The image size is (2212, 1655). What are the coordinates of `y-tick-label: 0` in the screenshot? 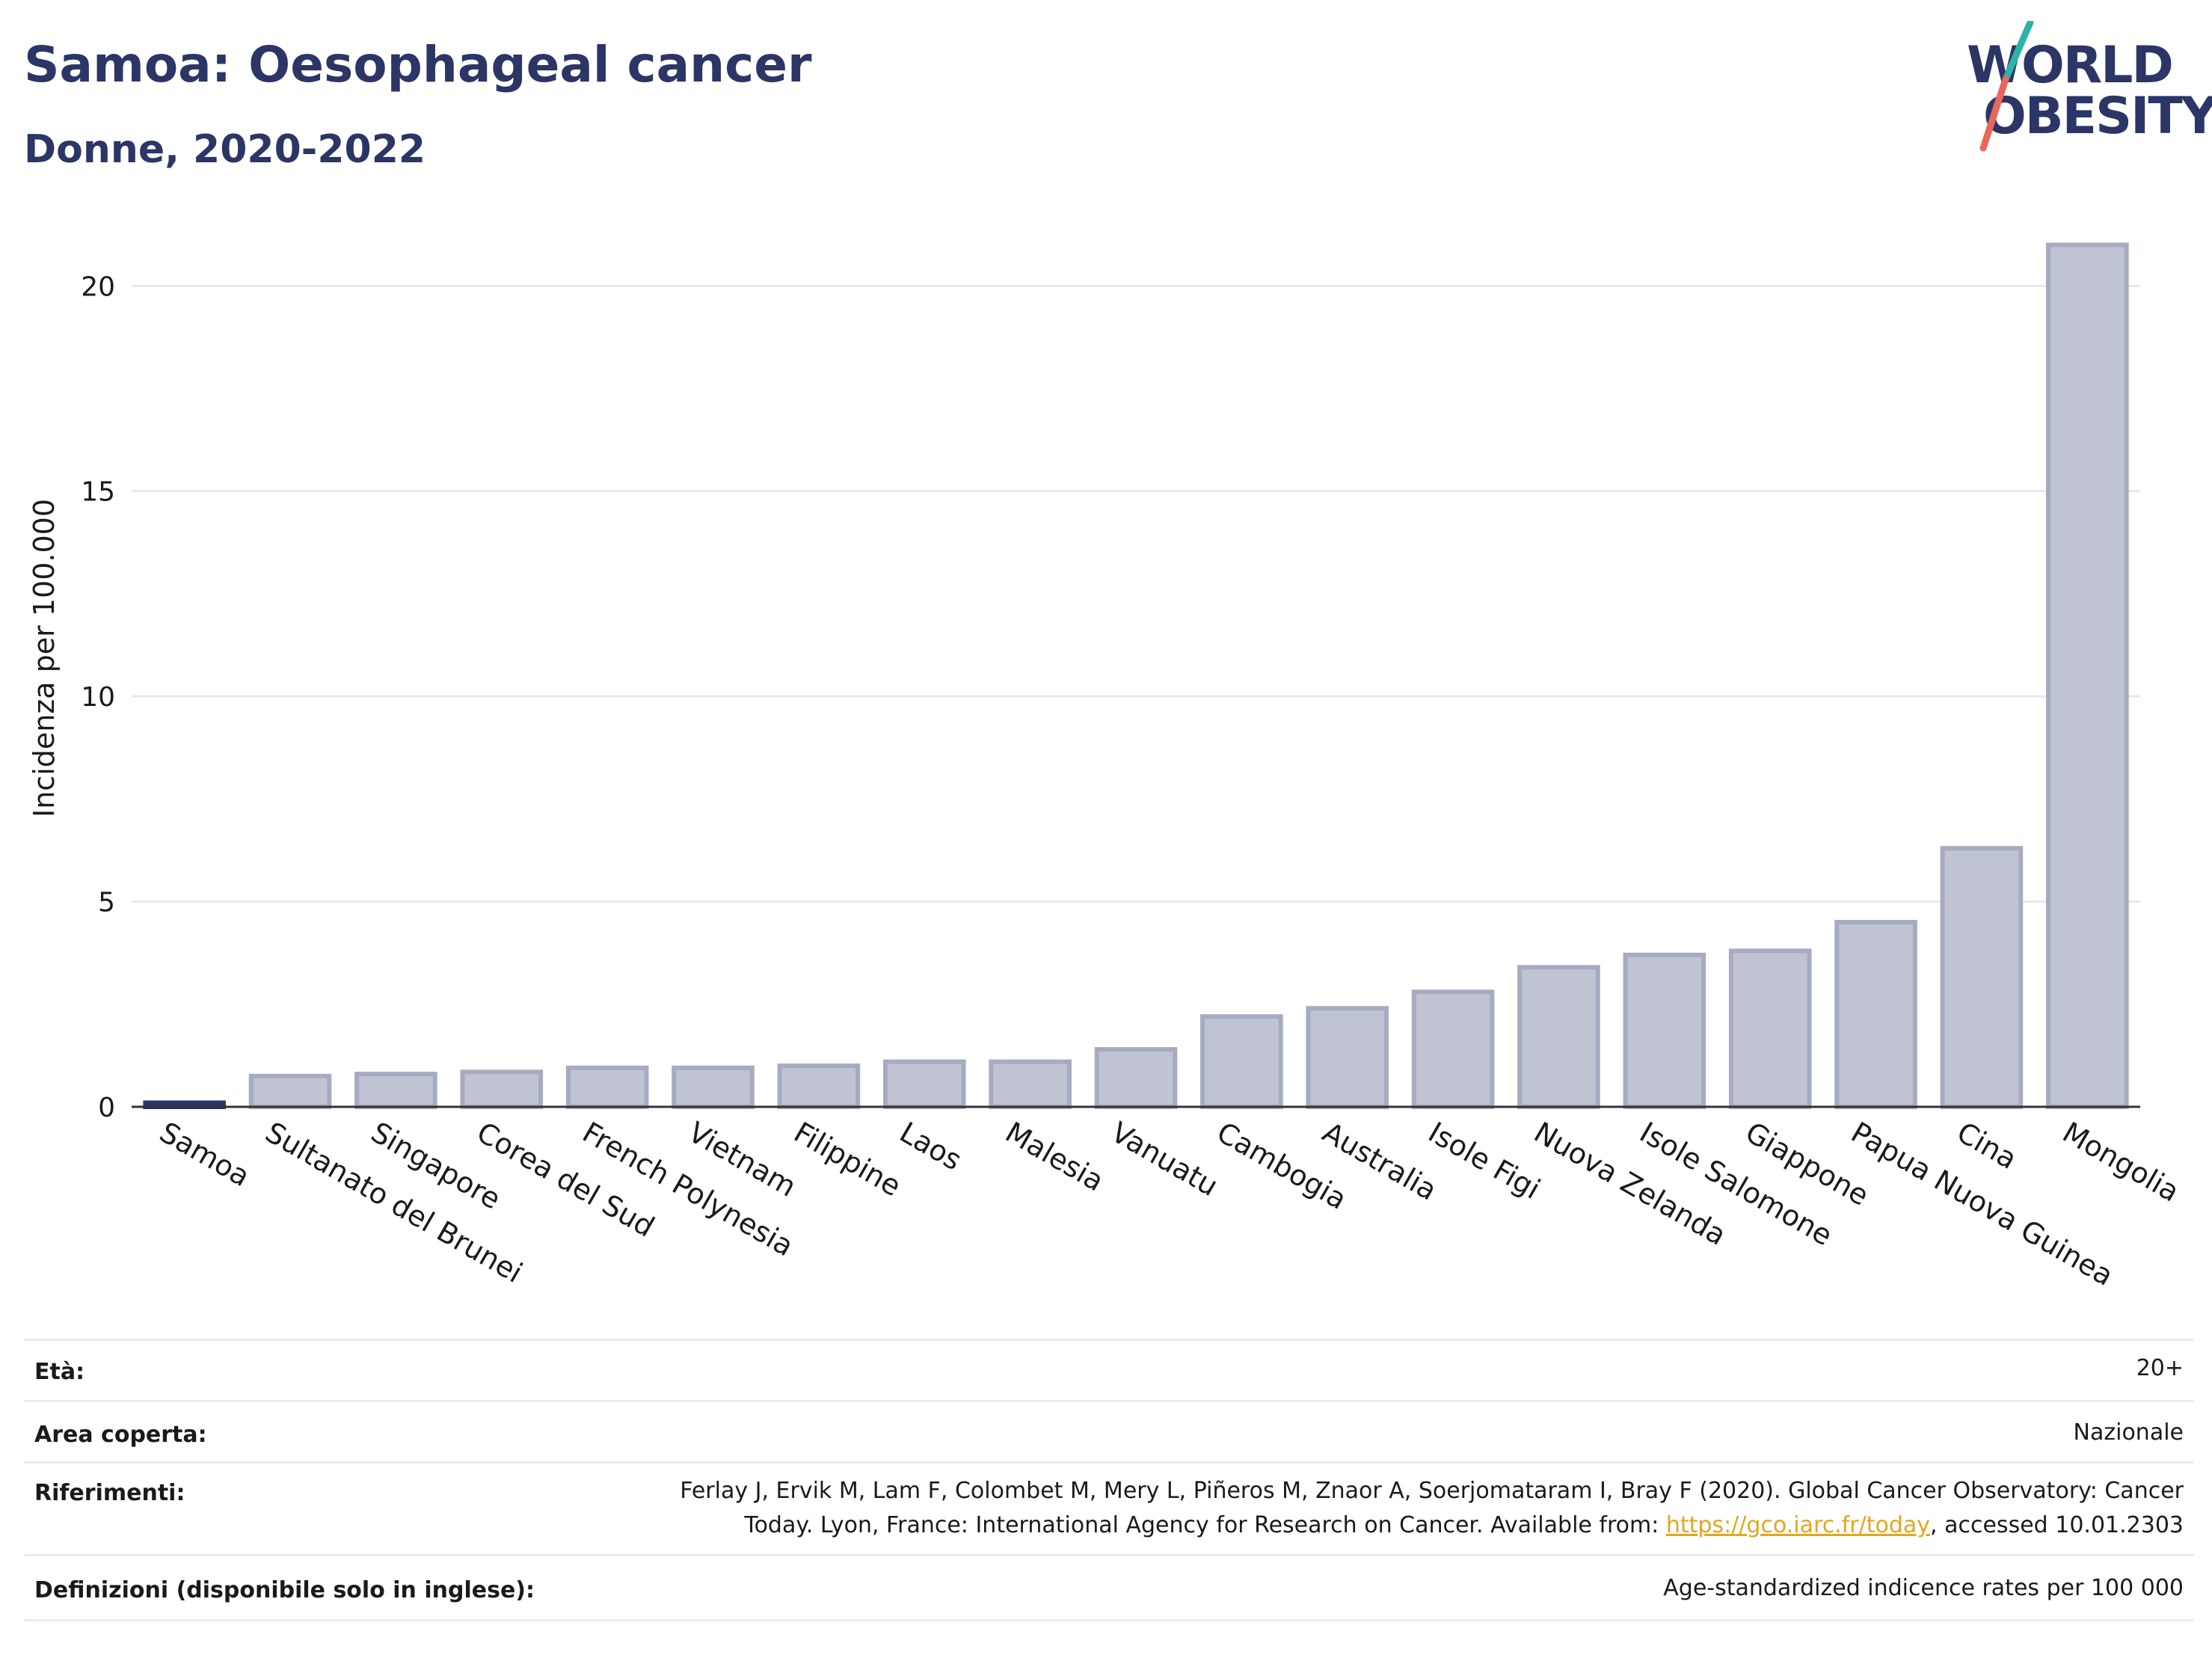 It's located at (106, 1108).